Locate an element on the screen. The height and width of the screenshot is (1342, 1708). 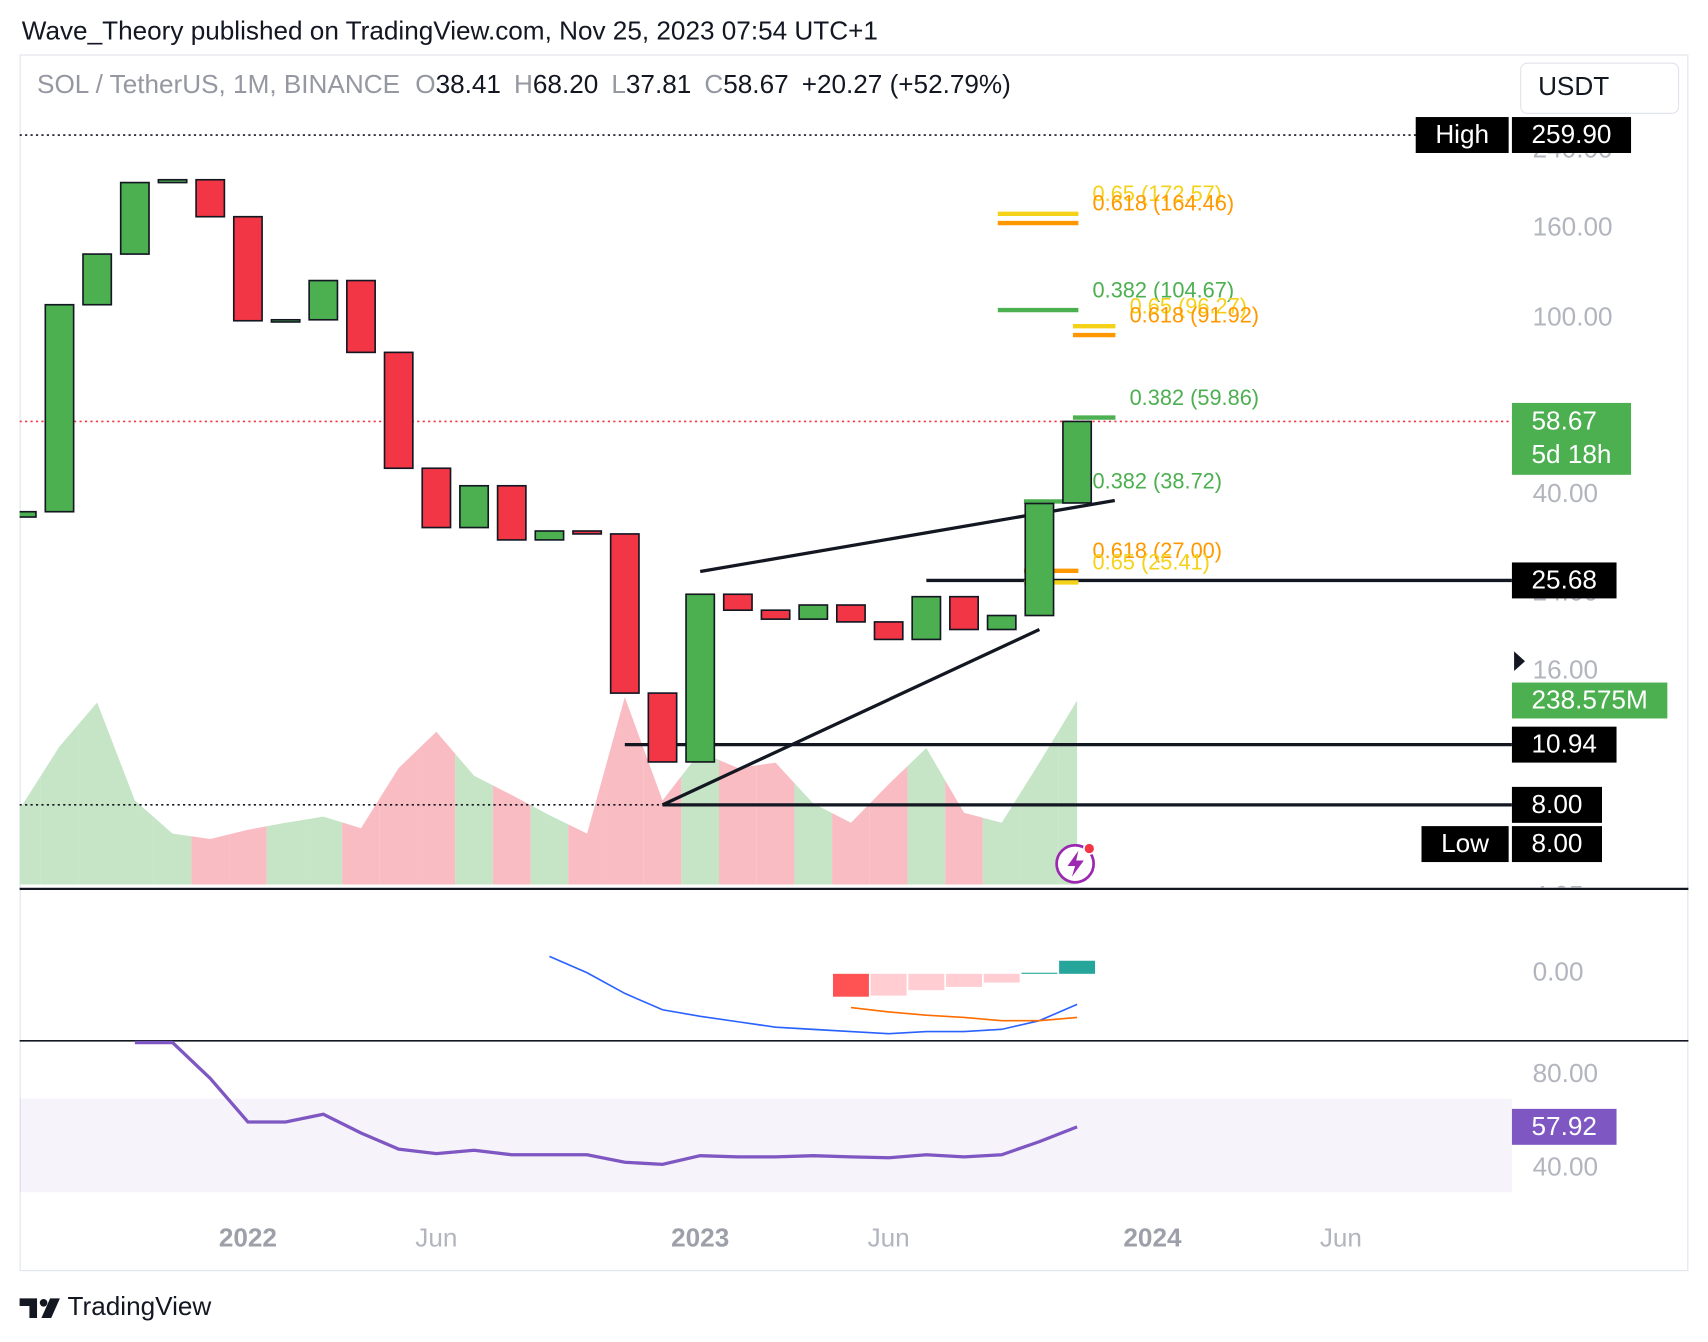
fib-label: 0.618 (27.00) is located at coordinates (1157, 550).